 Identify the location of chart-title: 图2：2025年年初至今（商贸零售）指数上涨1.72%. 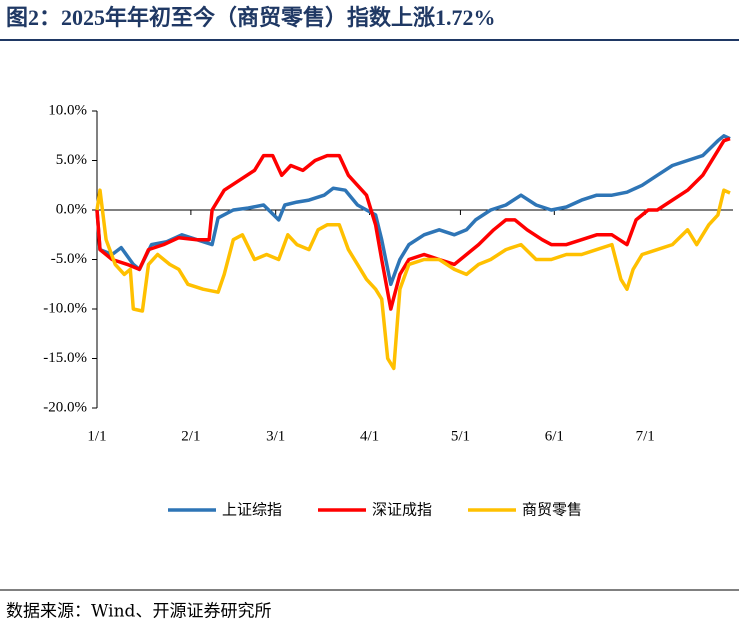
(251, 17).